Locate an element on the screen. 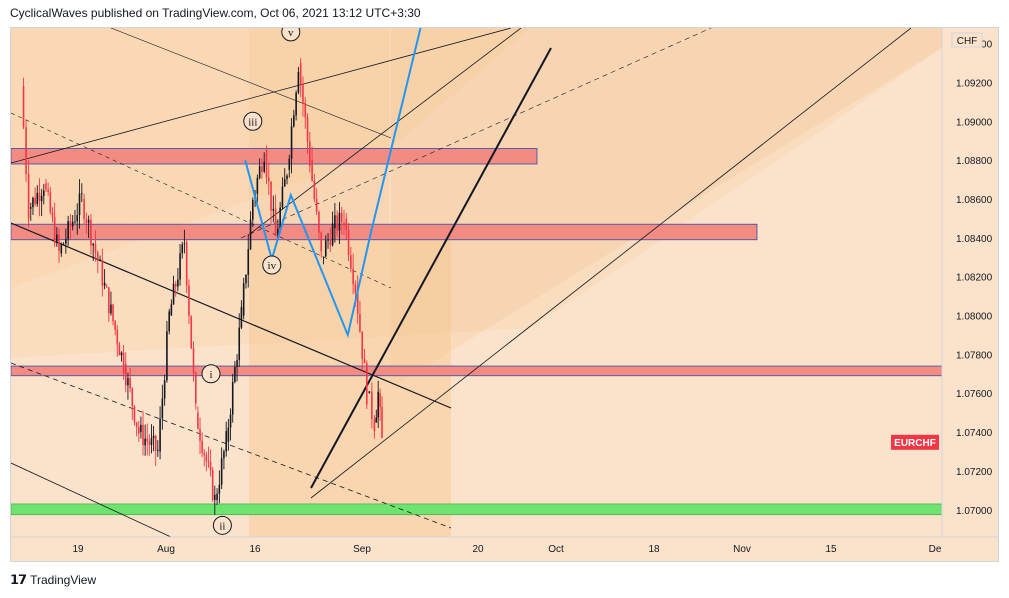 This screenshot has height=598, width=1009. currency-badge is located at coordinates (967, 40).